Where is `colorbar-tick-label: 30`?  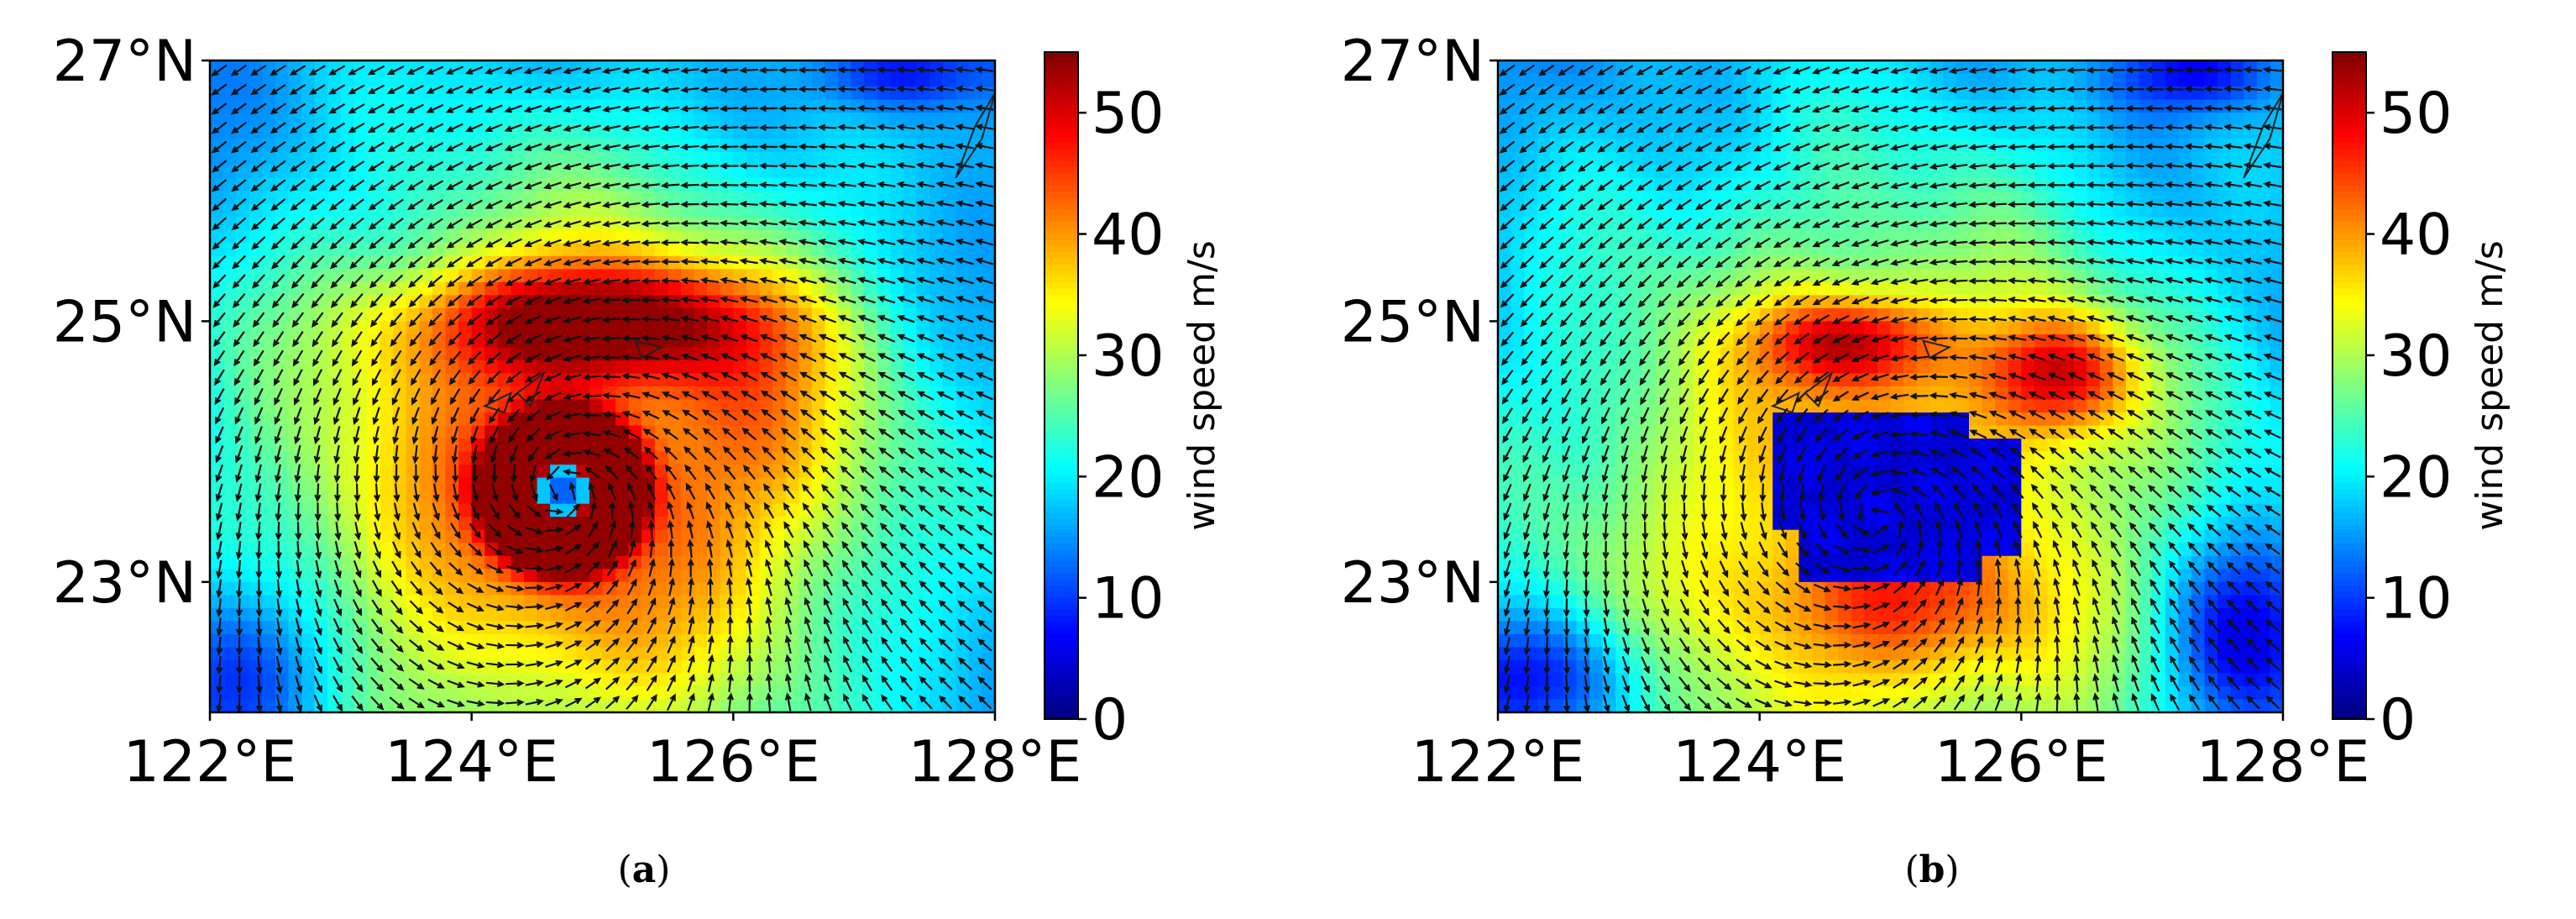 colorbar-tick-label: 30 is located at coordinates (1128, 357).